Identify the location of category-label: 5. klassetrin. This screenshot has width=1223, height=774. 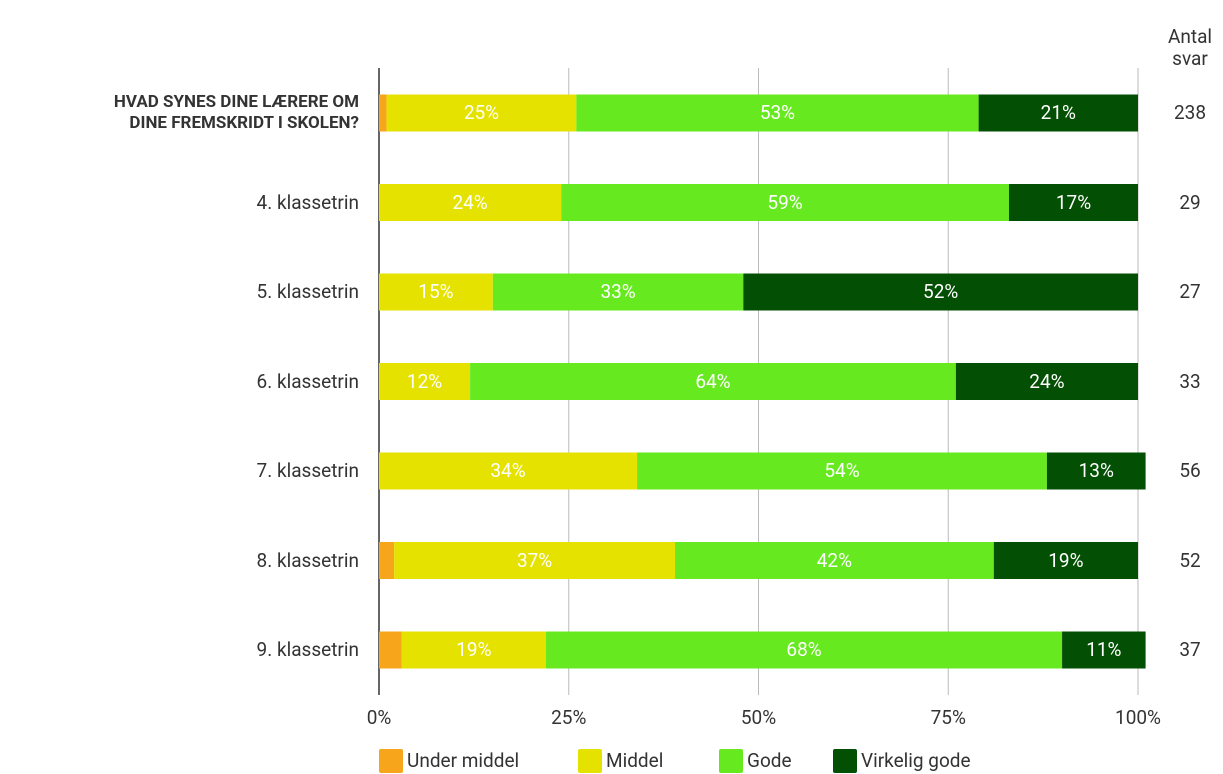
(307, 291).